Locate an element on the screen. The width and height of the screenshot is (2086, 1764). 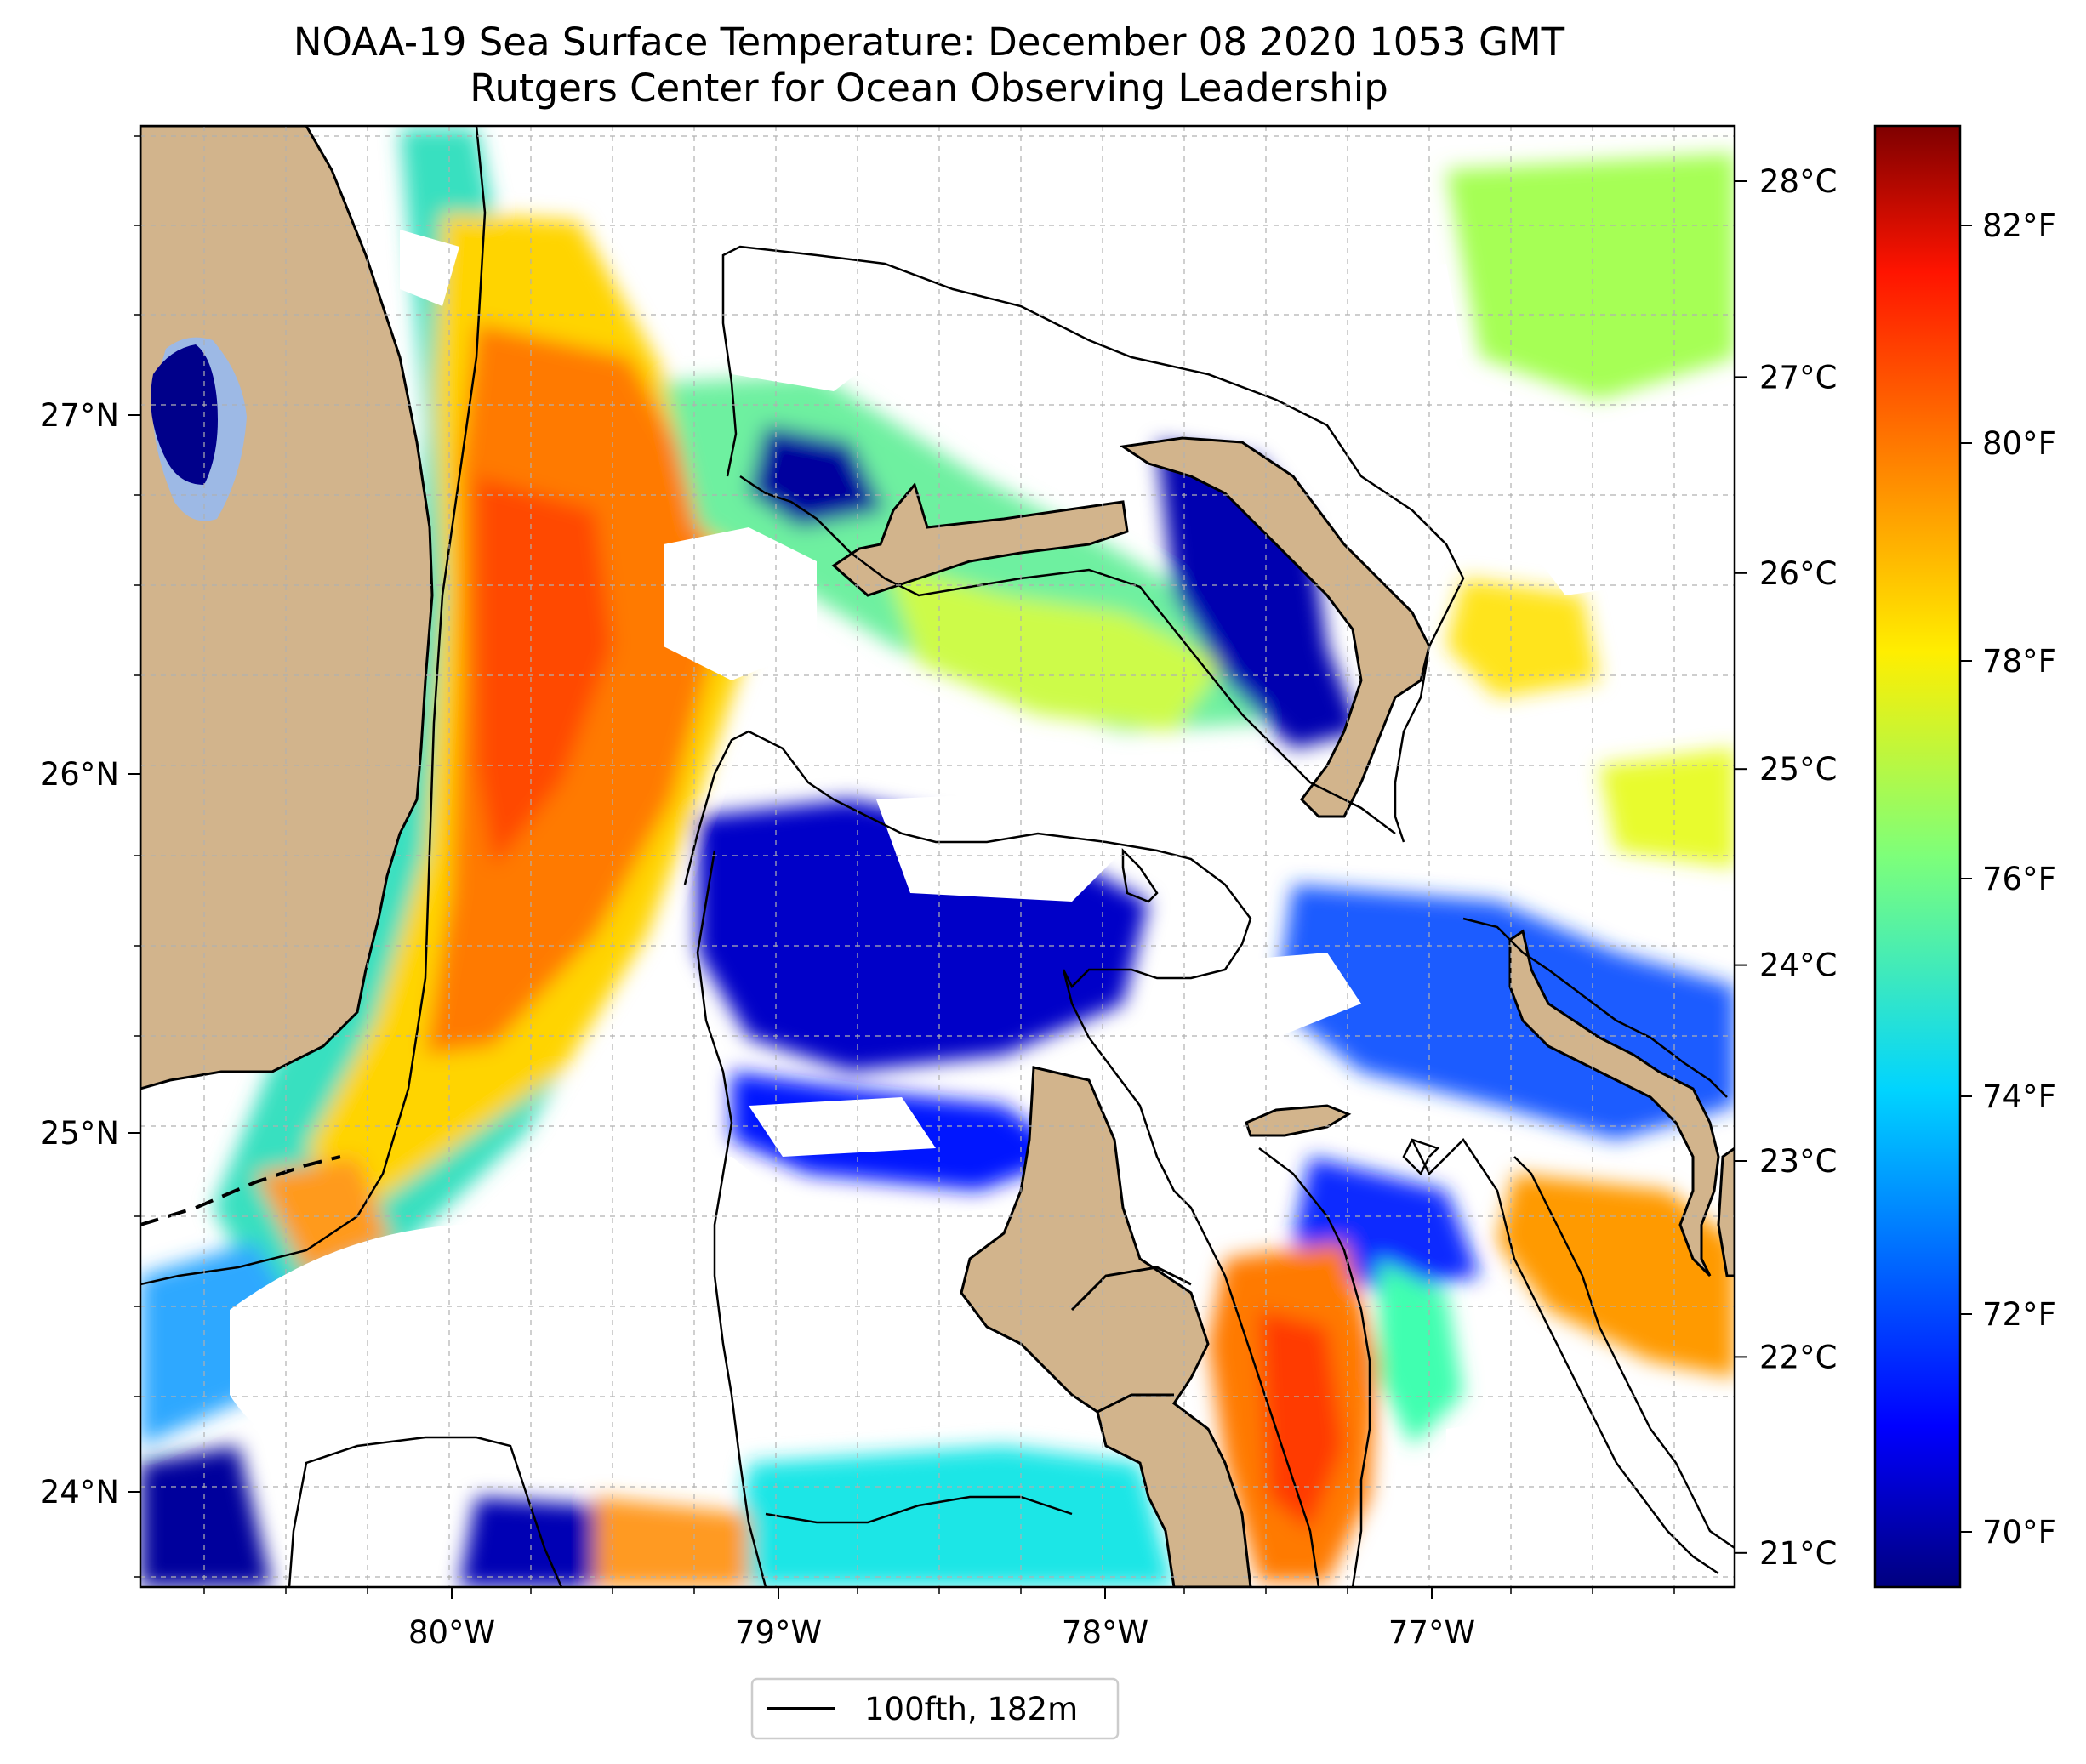
fahrenheit-scale: 82°F 80°F 78°F 76°F 74°F 72°F 70°F is located at coordinates (2008, 879).